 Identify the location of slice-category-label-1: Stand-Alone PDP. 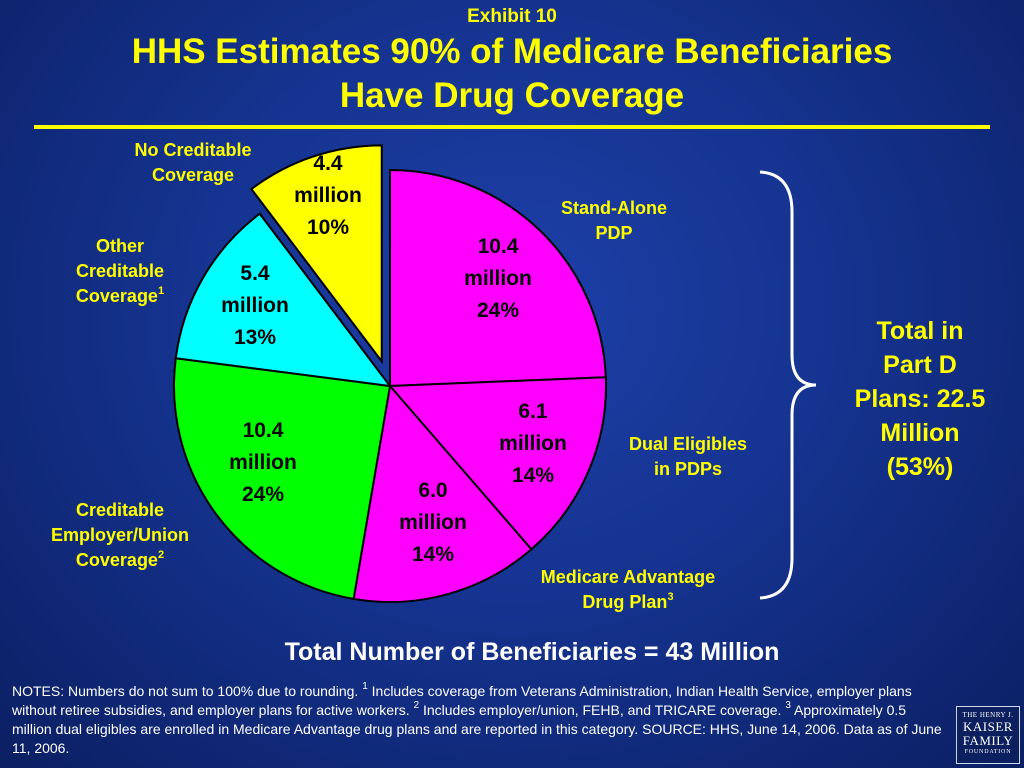
(614, 220).